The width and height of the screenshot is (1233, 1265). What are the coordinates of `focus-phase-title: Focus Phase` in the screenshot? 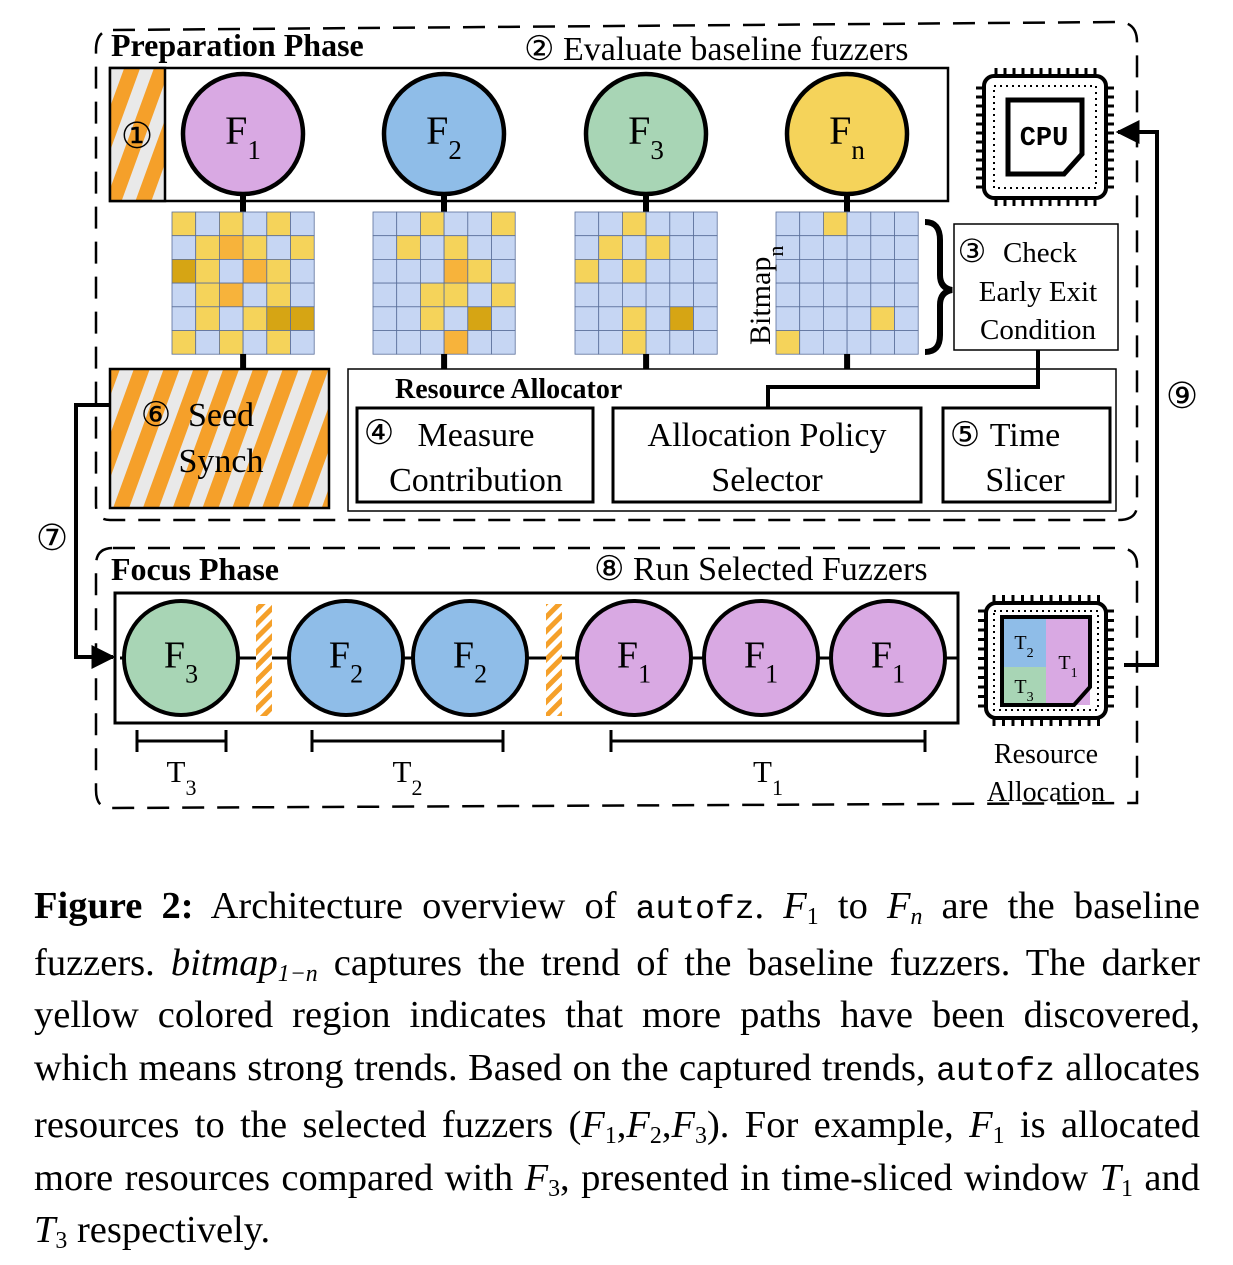 It's located at (195, 569).